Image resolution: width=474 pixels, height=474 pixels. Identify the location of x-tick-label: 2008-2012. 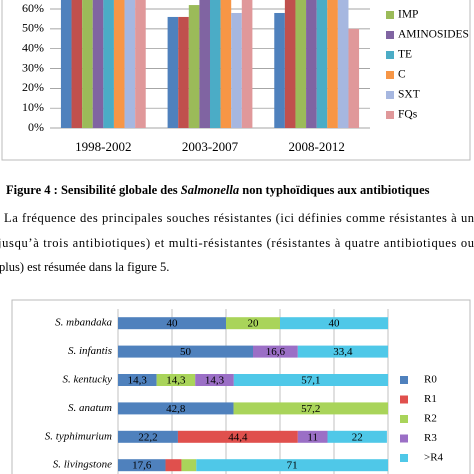
(316, 146).